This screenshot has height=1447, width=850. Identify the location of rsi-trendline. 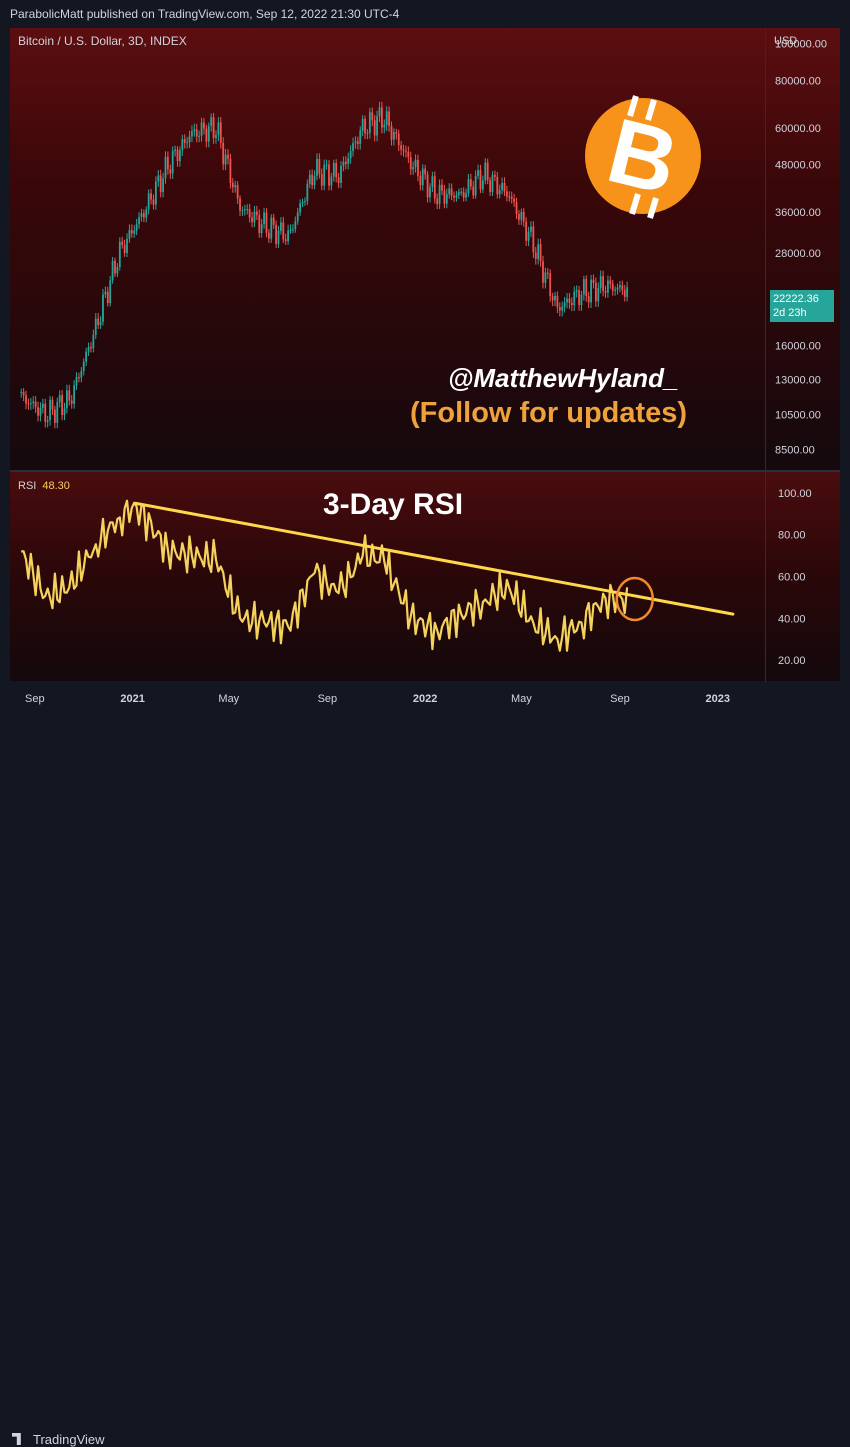
(434, 558).